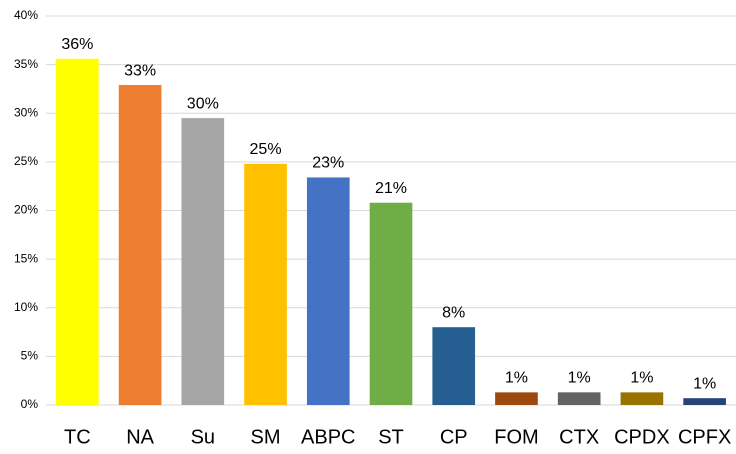  I want to click on x-tick-label: CPFX, so click(704, 437).